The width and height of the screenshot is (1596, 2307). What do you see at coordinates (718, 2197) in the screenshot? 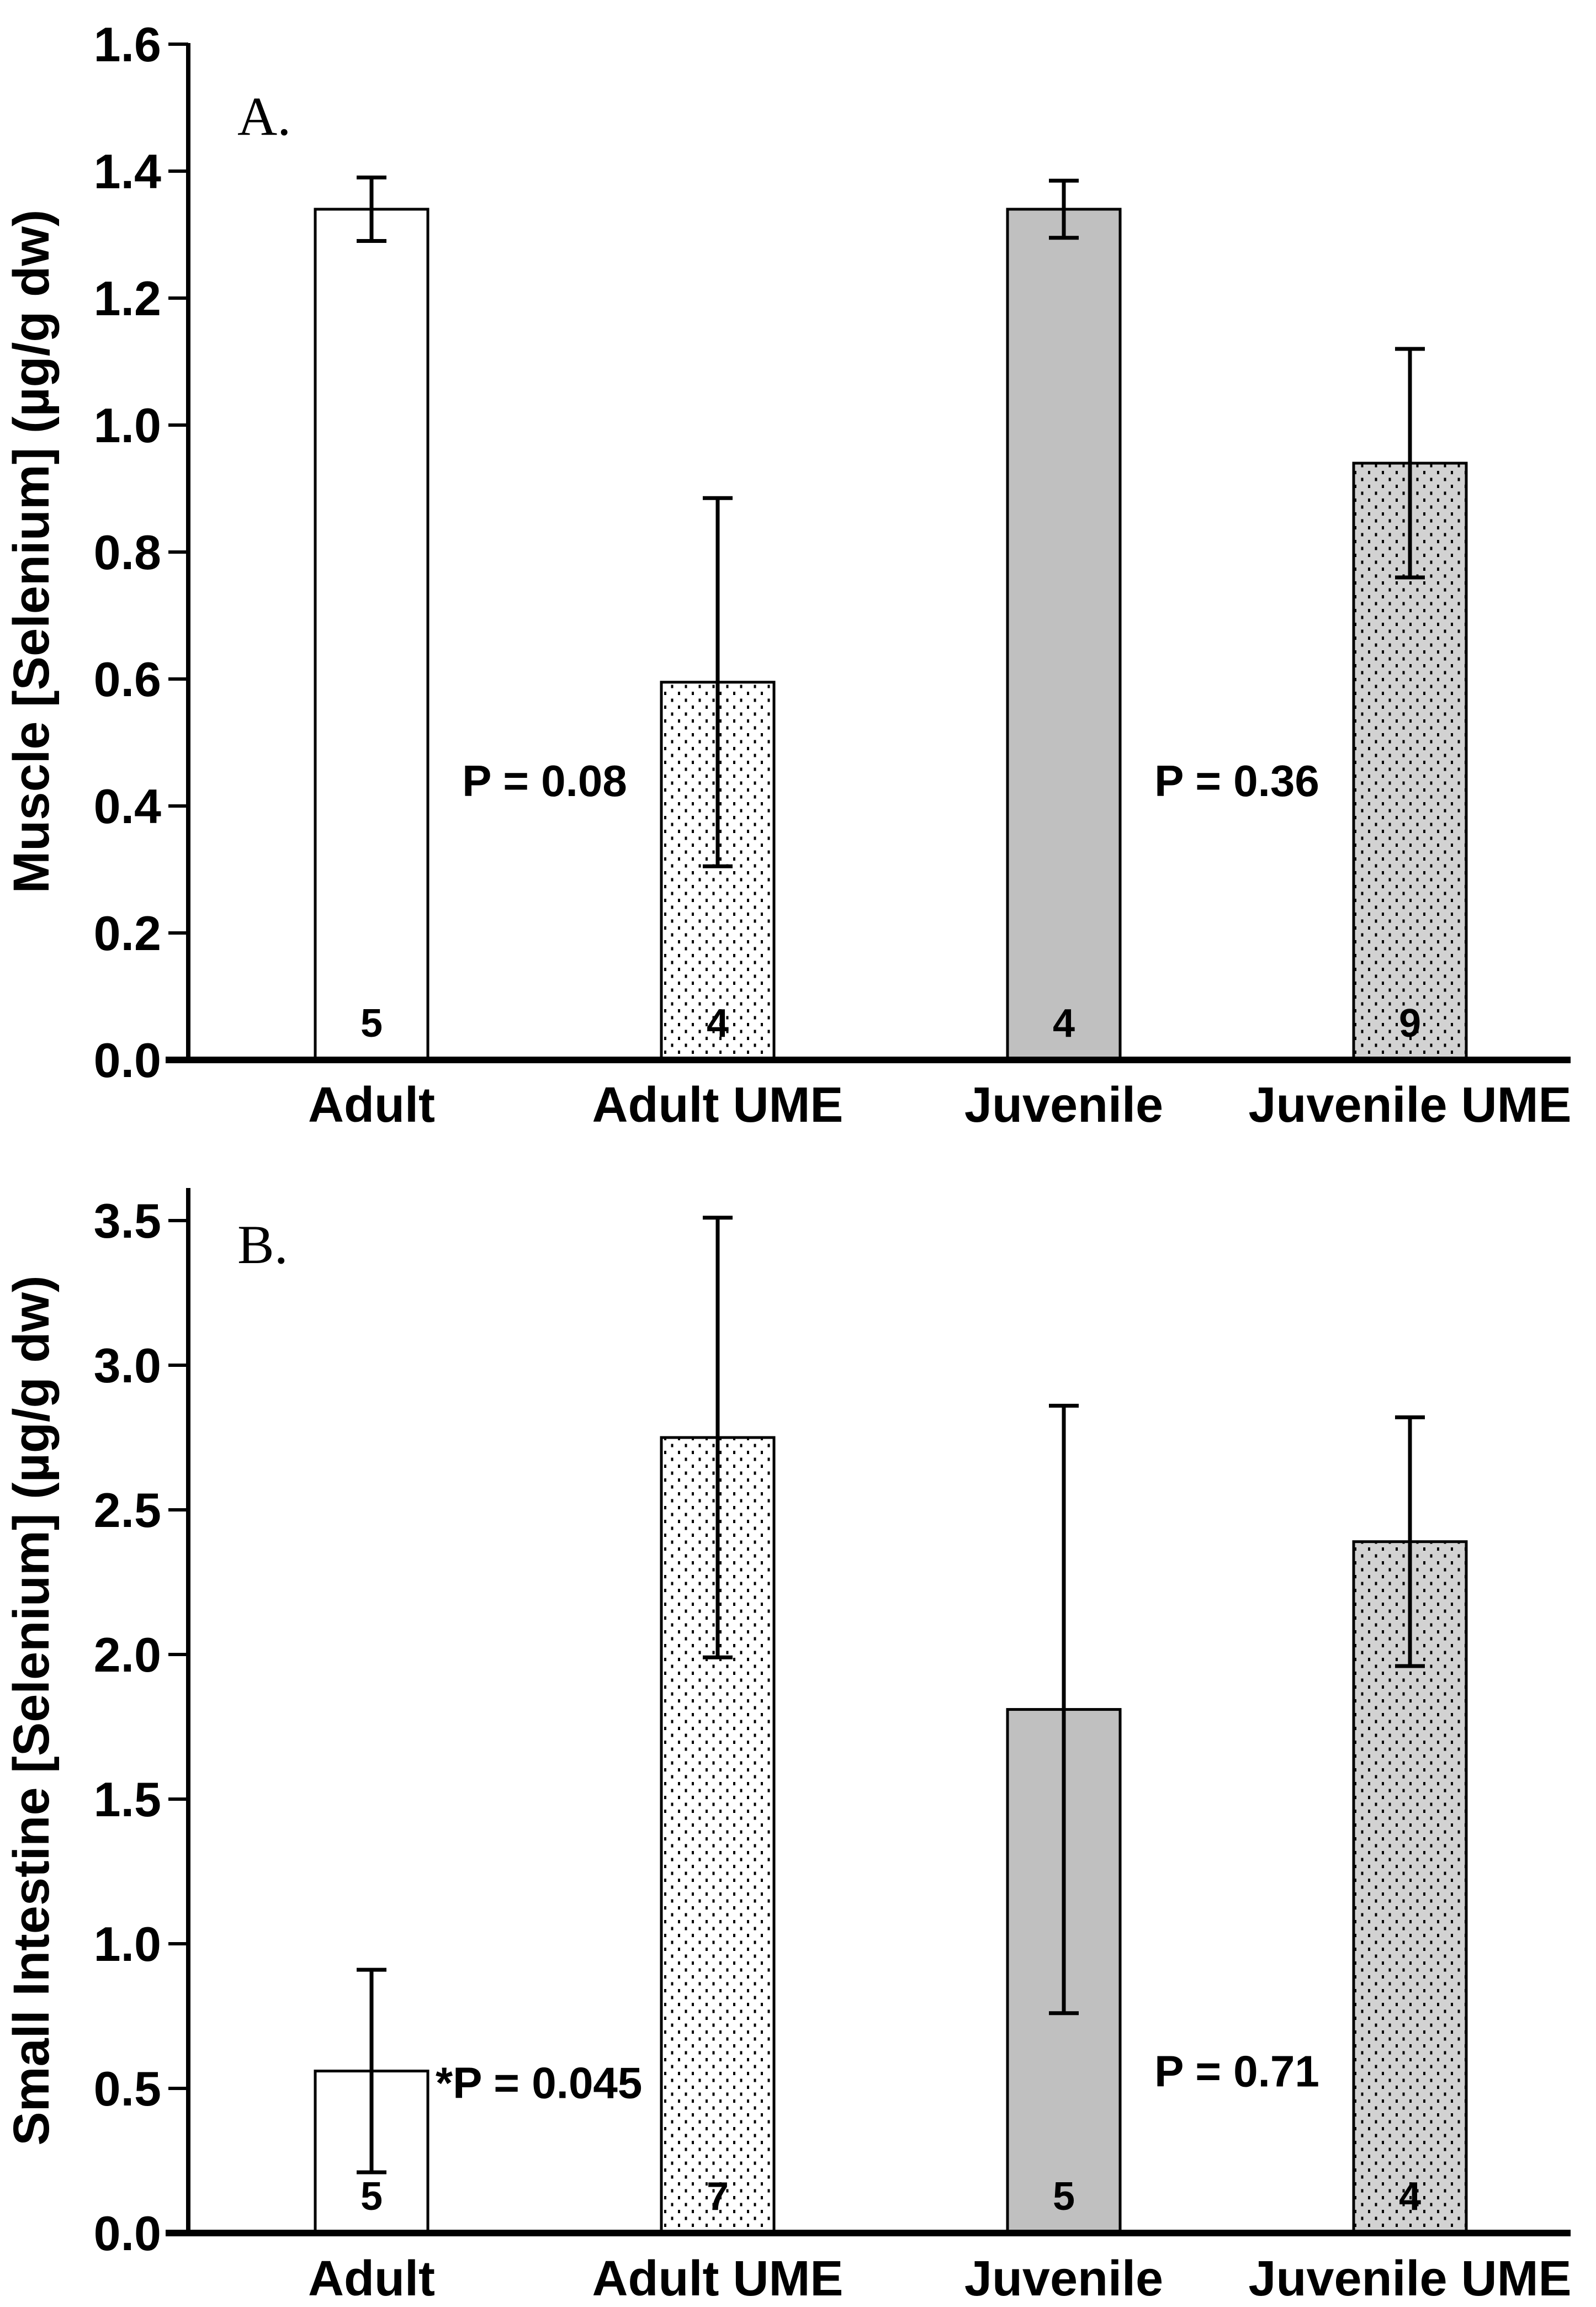
I see `panel-b-n-label-adult-ume: 7` at bounding box center [718, 2197].